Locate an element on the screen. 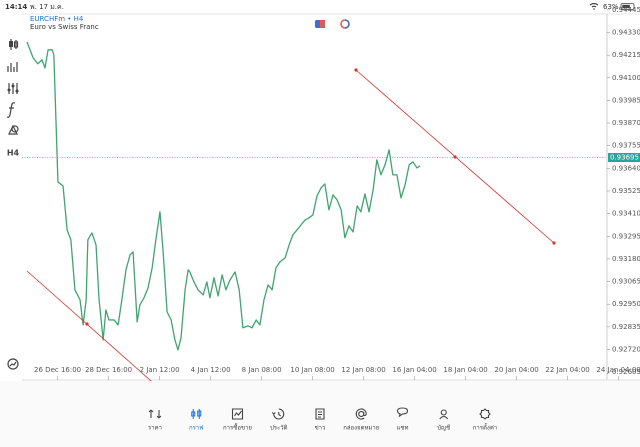 The height and width of the screenshot is (447, 640). tab-button: ราคา is located at coordinates (155, 420).